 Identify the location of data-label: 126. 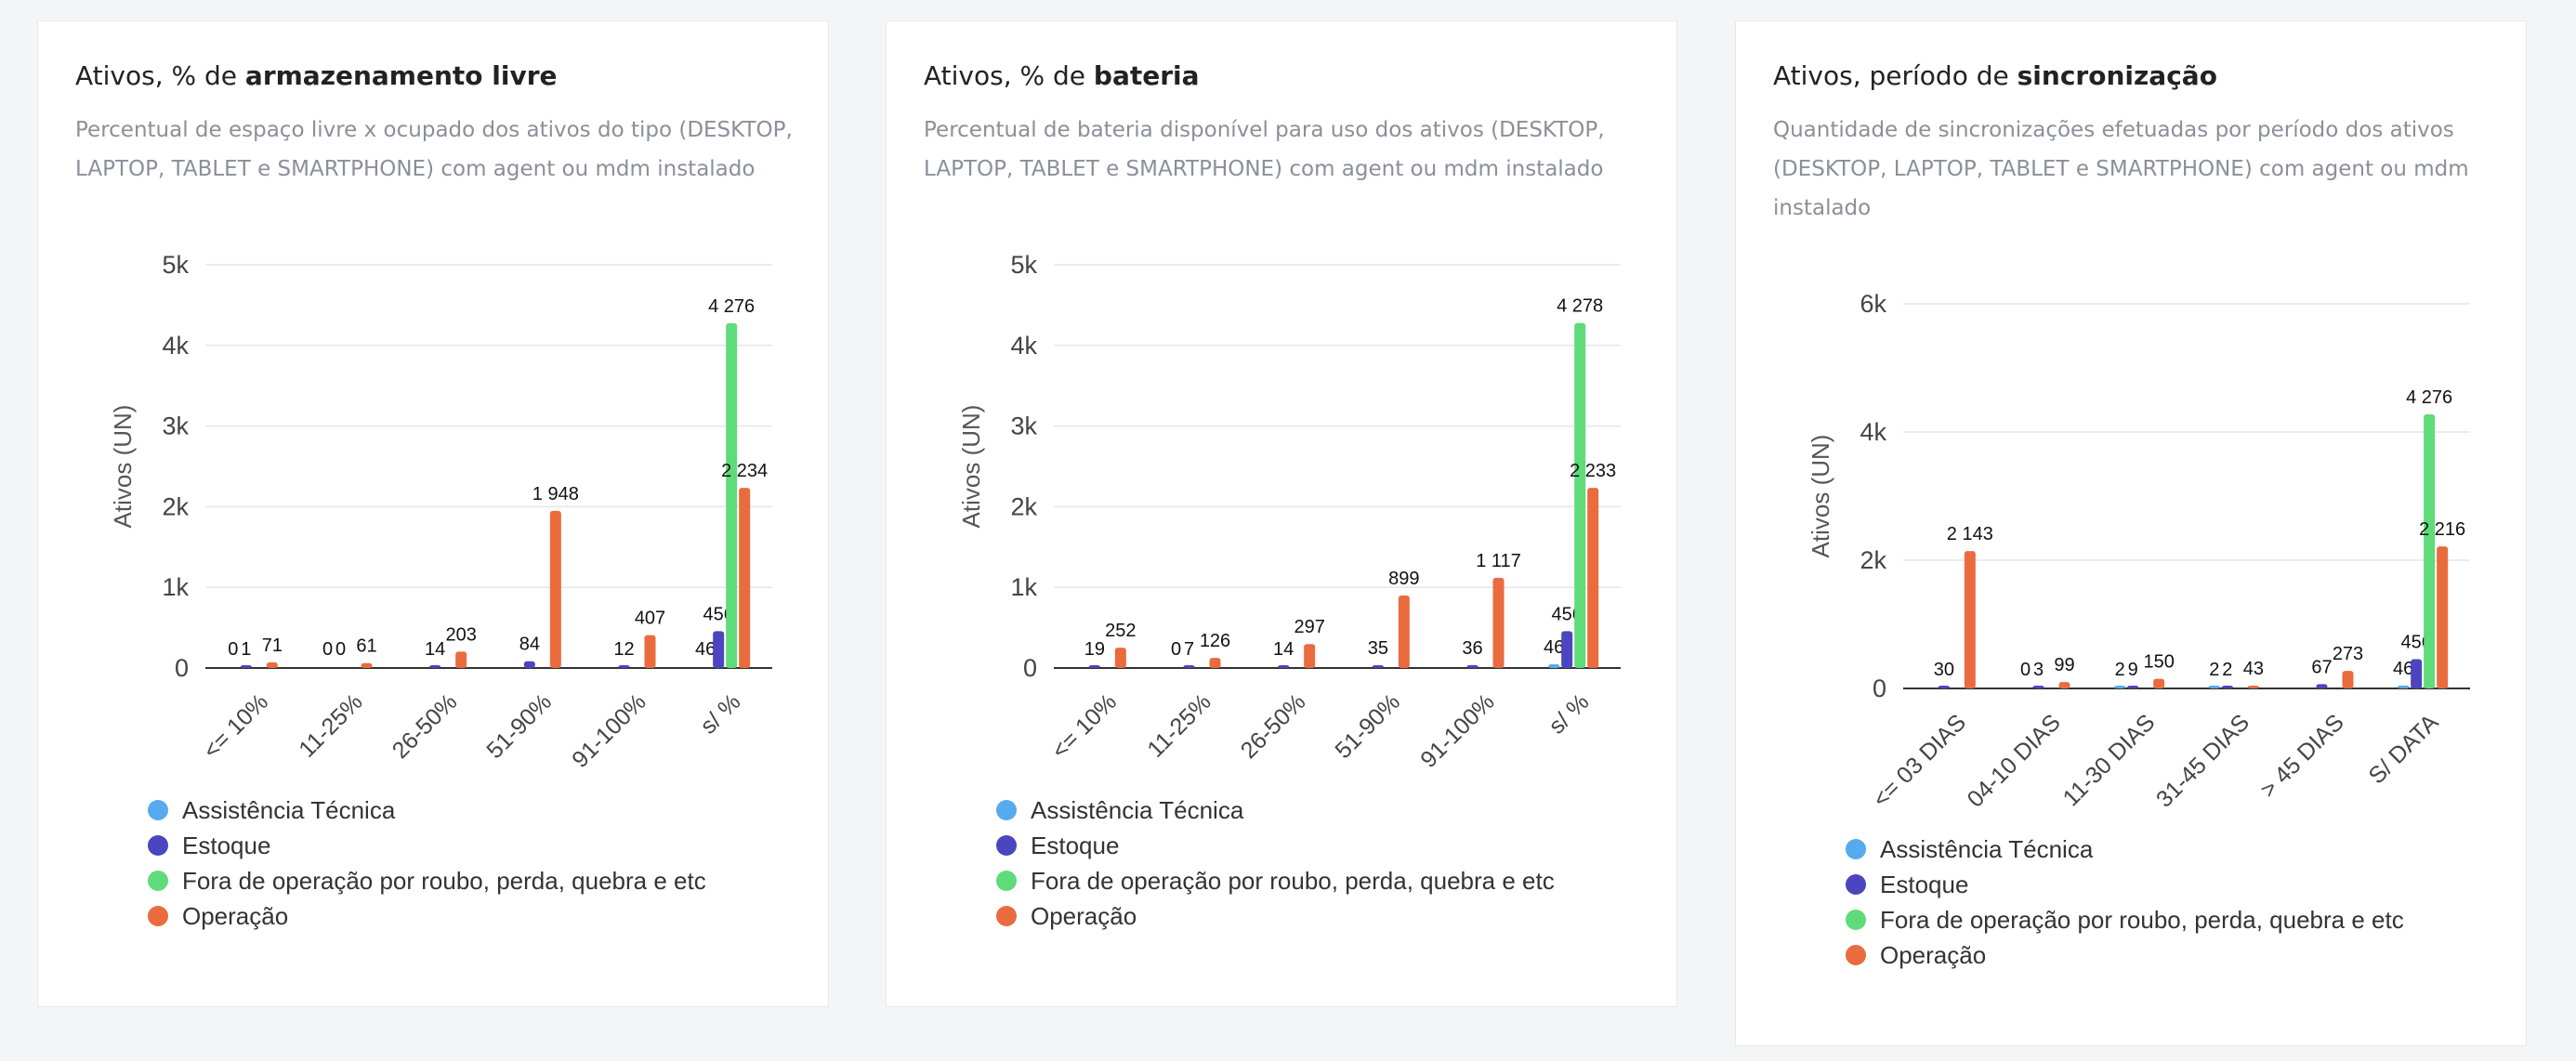
(1215, 641).